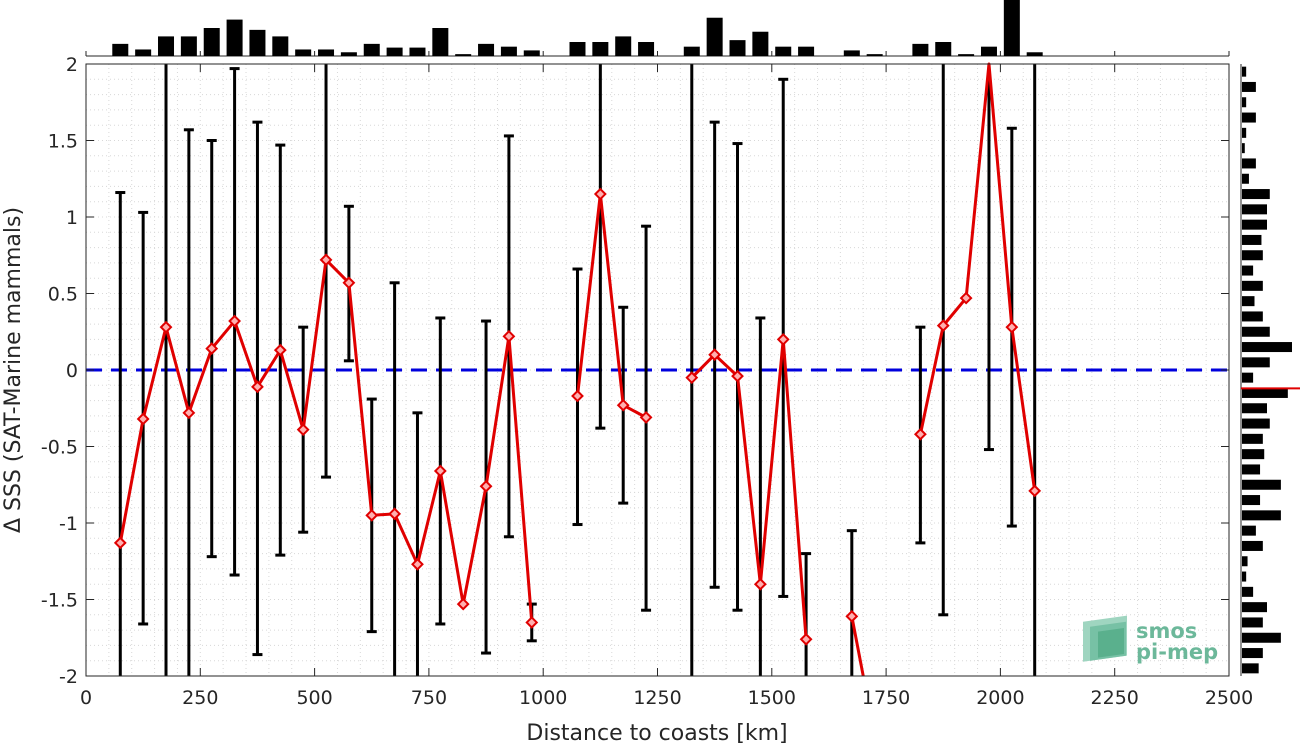  I want to click on x-tick-label: 250, so click(200, 698).